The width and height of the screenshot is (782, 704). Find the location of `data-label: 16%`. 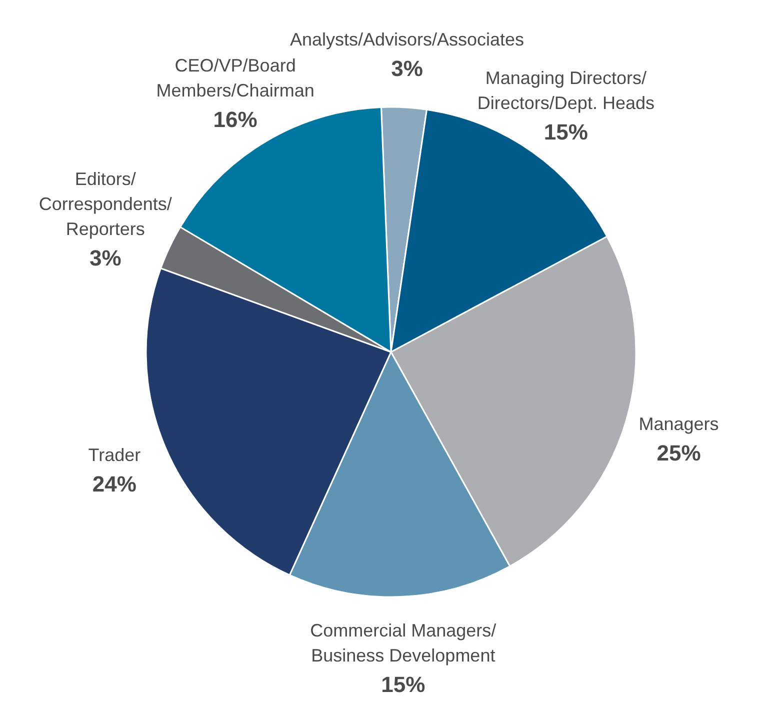

data-label: 16% is located at coordinates (235, 119).